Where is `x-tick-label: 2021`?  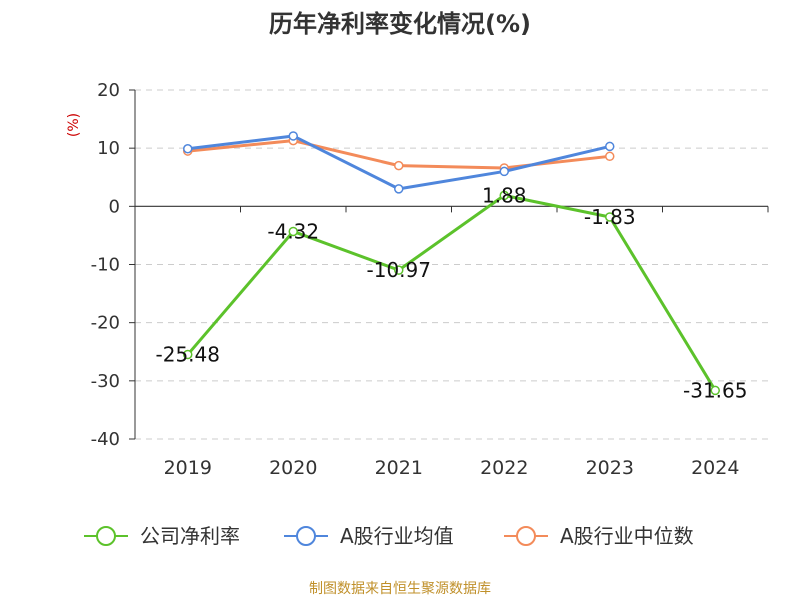 x-tick-label: 2021 is located at coordinates (399, 468).